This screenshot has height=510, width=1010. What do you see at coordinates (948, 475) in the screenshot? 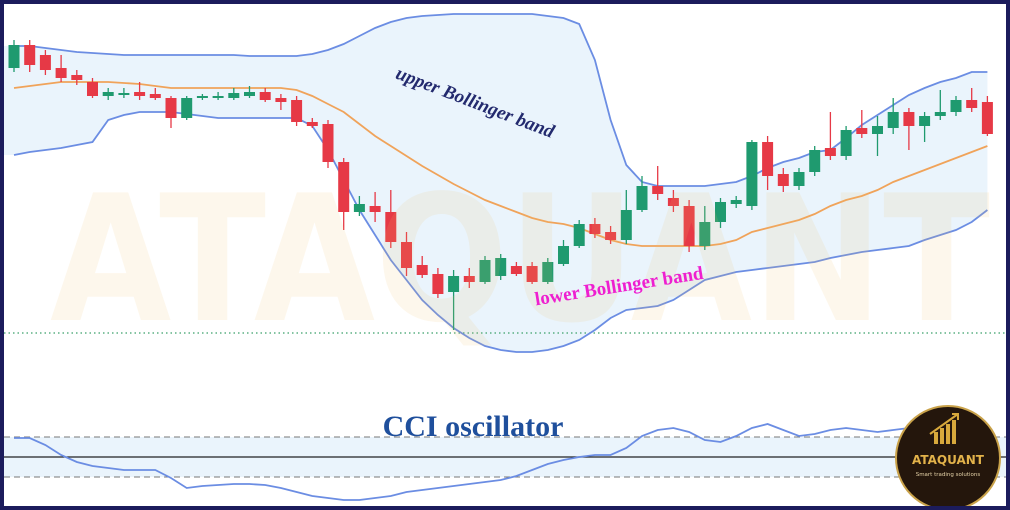
I see `logo-tagline: Smart trading solutions` at bounding box center [948, 475].